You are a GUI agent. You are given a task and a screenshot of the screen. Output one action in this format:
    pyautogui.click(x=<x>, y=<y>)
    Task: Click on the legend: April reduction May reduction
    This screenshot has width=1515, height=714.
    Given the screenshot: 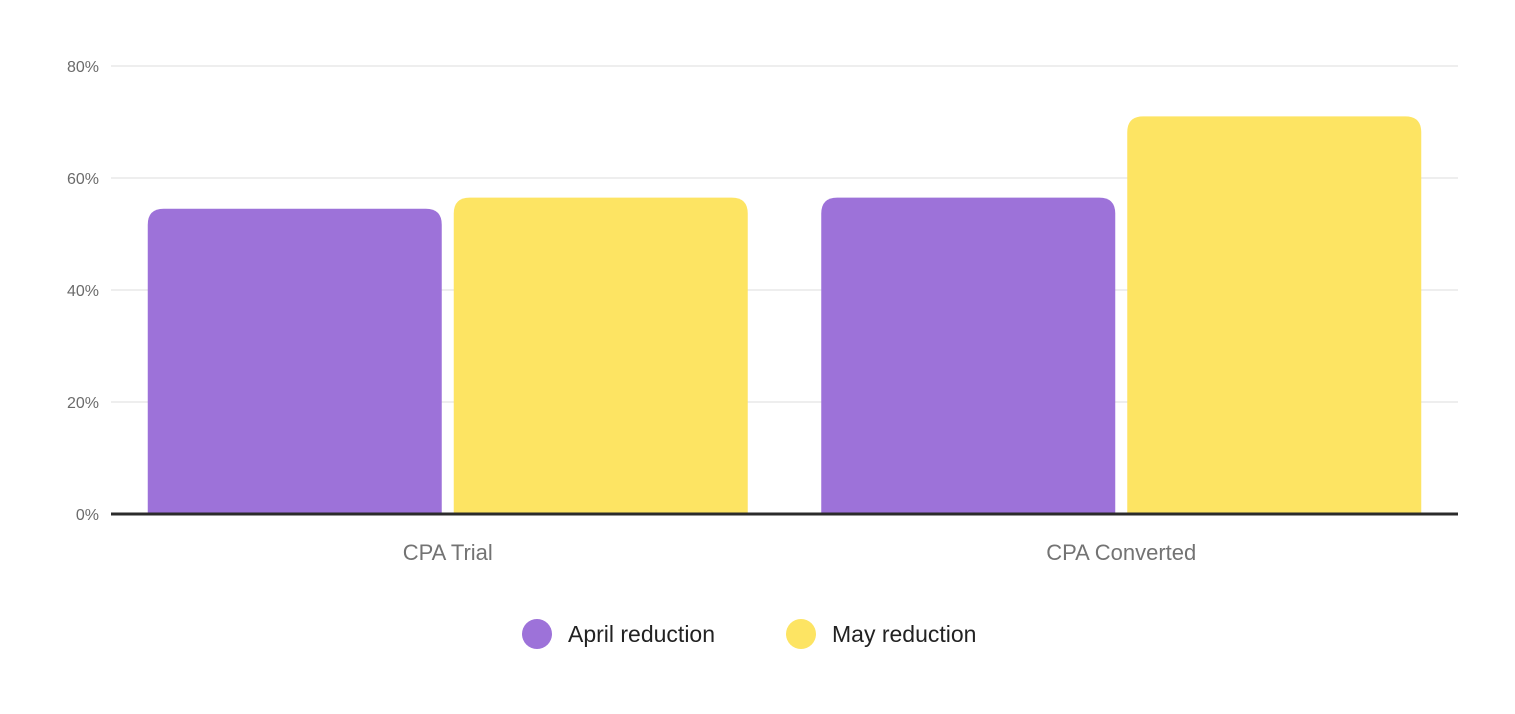 What is the action you would take?
    pyautogui.click(x=749, y=634)
    